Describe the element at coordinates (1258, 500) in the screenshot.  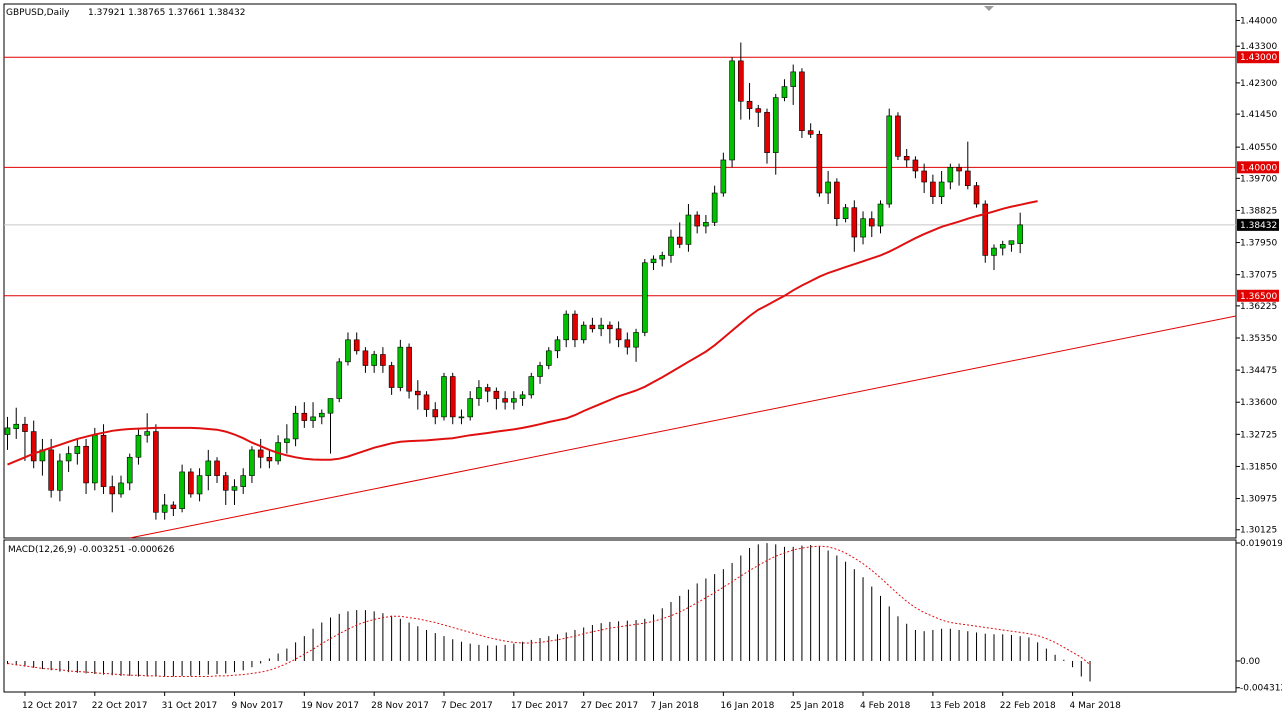
I see `price-tick-label: 1.30975` at that location.